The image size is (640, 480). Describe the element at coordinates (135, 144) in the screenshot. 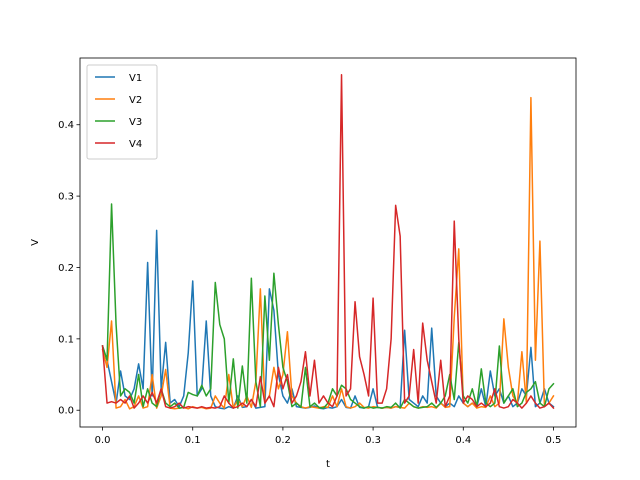

I see `legend-label-v4: V4` at that location.